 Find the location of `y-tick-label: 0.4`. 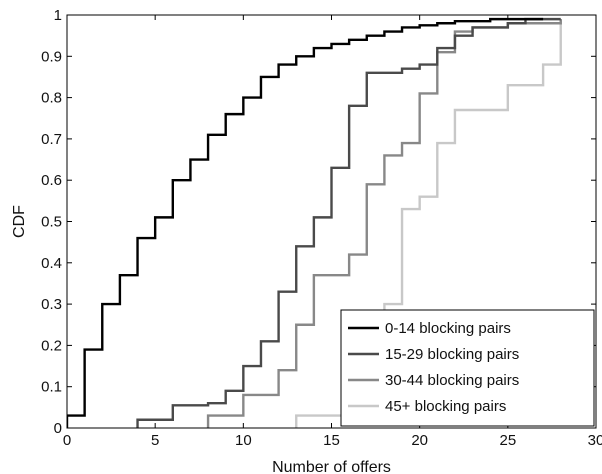

y-tick-label: 0.4 is located at coordinates (51, 263).